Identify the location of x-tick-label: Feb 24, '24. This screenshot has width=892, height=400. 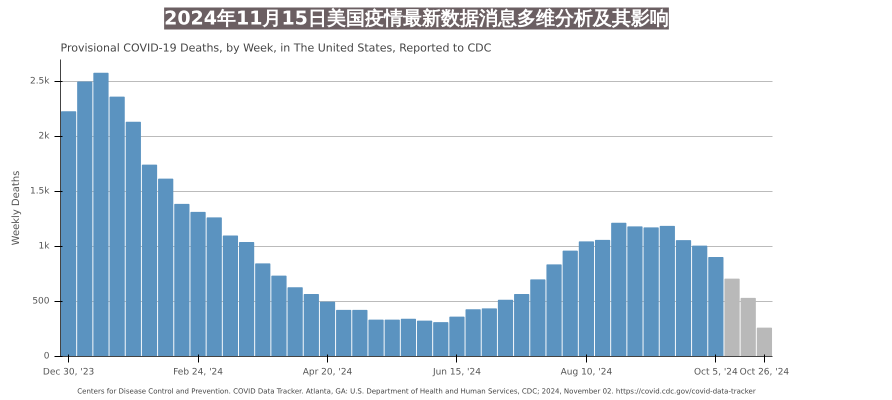
(198, 373).